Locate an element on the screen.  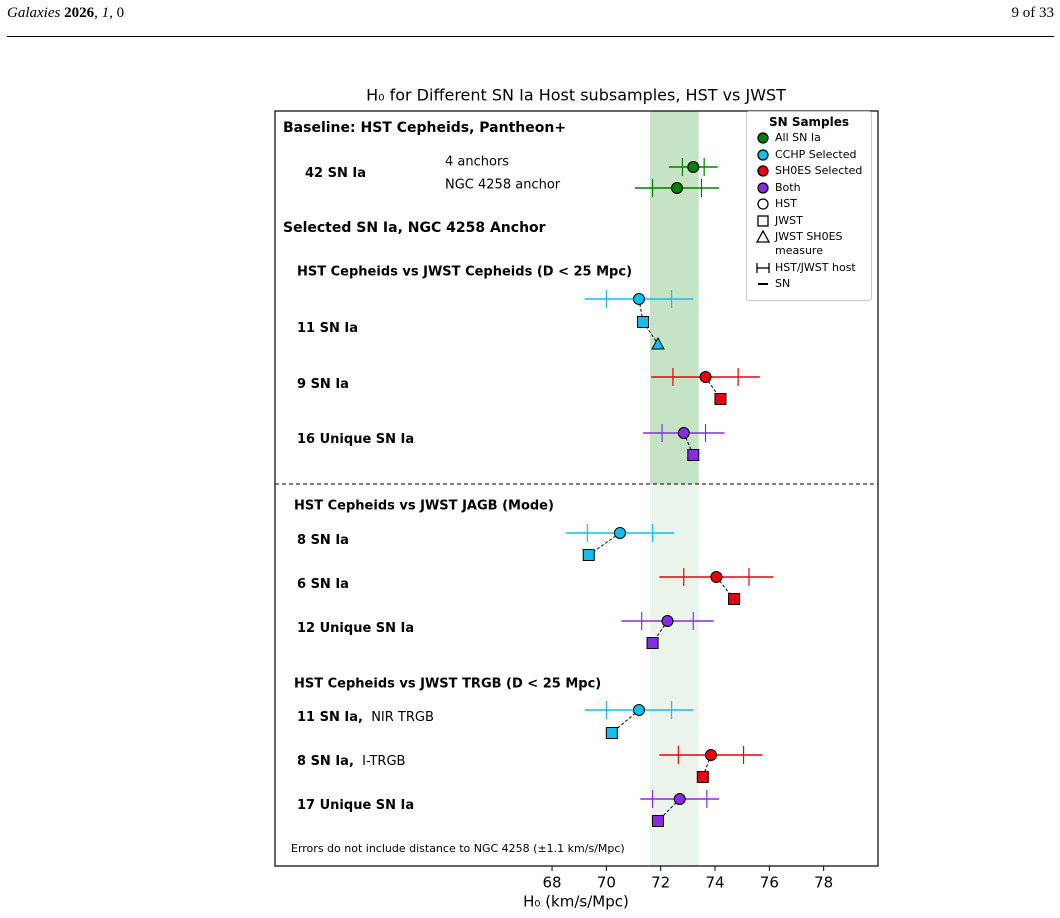
legend-entry: All SN Ia is located at coordinates (809, 138).